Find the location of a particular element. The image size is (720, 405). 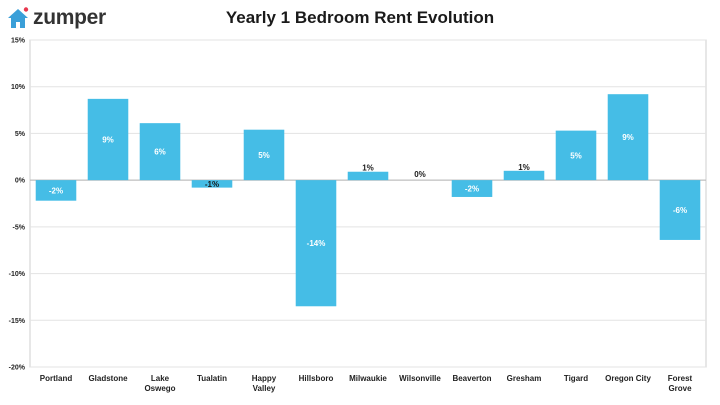

data-label: -14% is located at coordinates (316, 243).